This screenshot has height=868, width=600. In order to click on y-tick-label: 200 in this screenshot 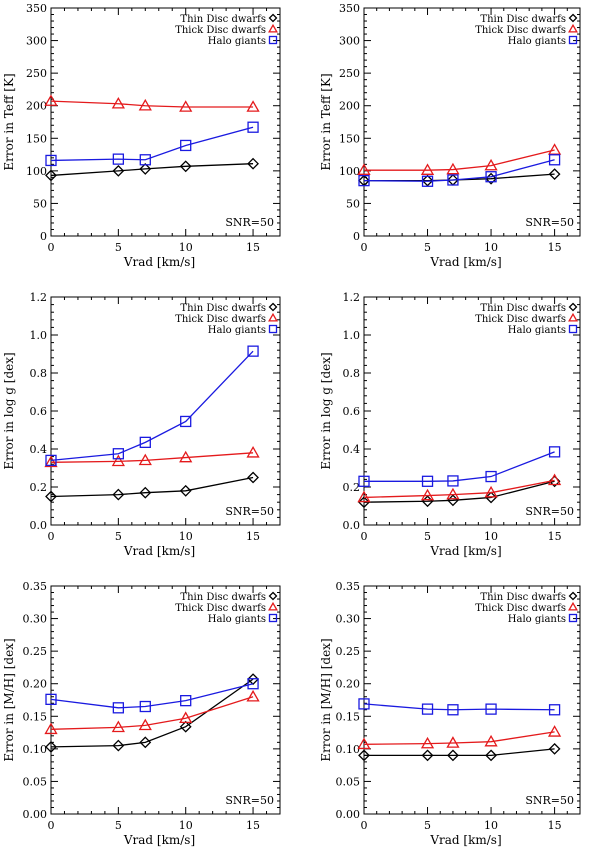, I will do `click(349, 106)`.